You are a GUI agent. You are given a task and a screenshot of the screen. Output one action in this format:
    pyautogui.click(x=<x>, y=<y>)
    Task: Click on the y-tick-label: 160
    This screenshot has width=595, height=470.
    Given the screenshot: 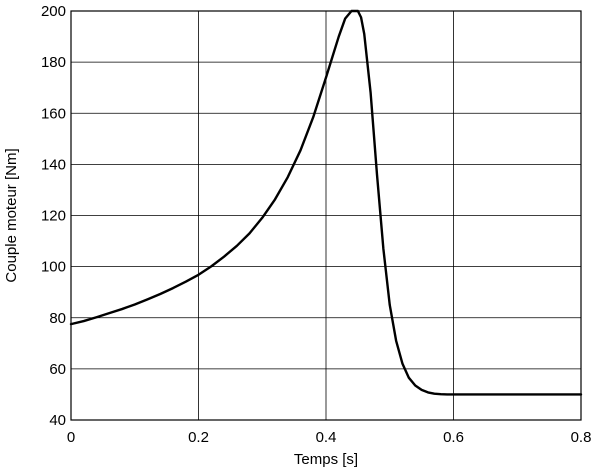 What is the action you would take?
    pyautogui.click(x=53, y=113)
    